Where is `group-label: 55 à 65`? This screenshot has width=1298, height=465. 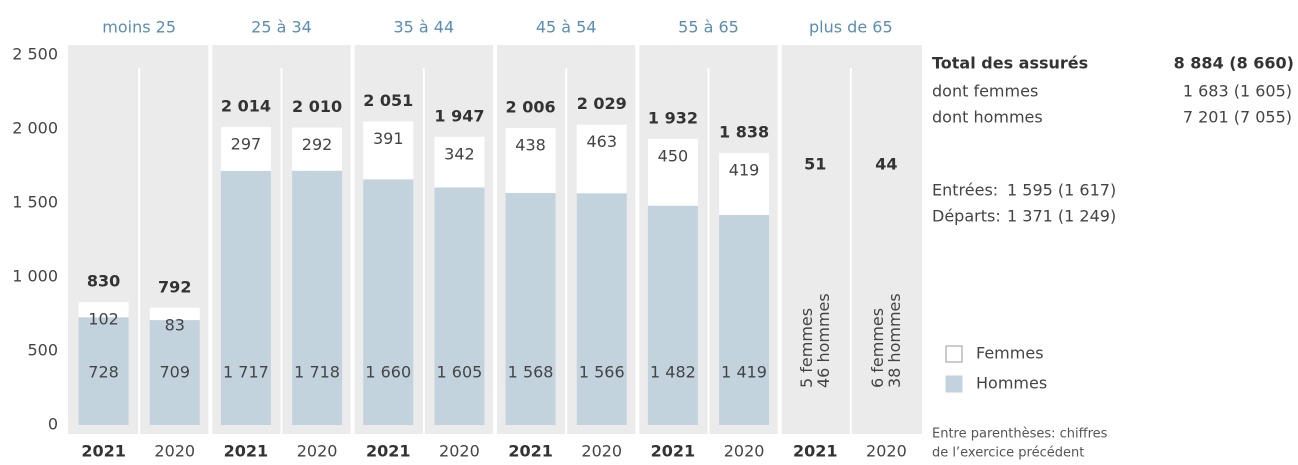 group-label: 55 à 65 is located at coordinates (708, 27).